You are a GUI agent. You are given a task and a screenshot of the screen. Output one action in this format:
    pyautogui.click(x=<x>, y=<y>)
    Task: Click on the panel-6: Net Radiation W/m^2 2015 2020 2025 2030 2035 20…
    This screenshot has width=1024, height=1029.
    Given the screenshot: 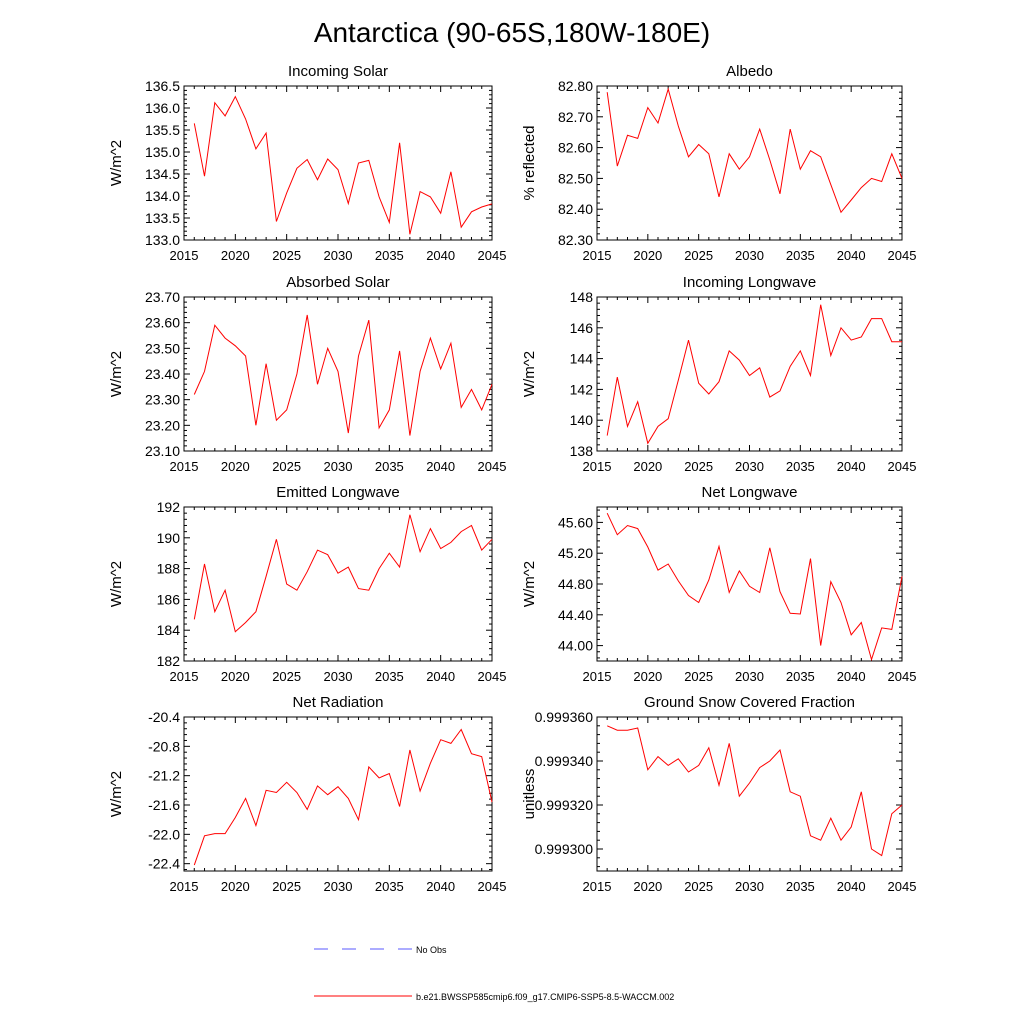 What is the action you would take?
    pyautogui.click(x=307, y=794)
    